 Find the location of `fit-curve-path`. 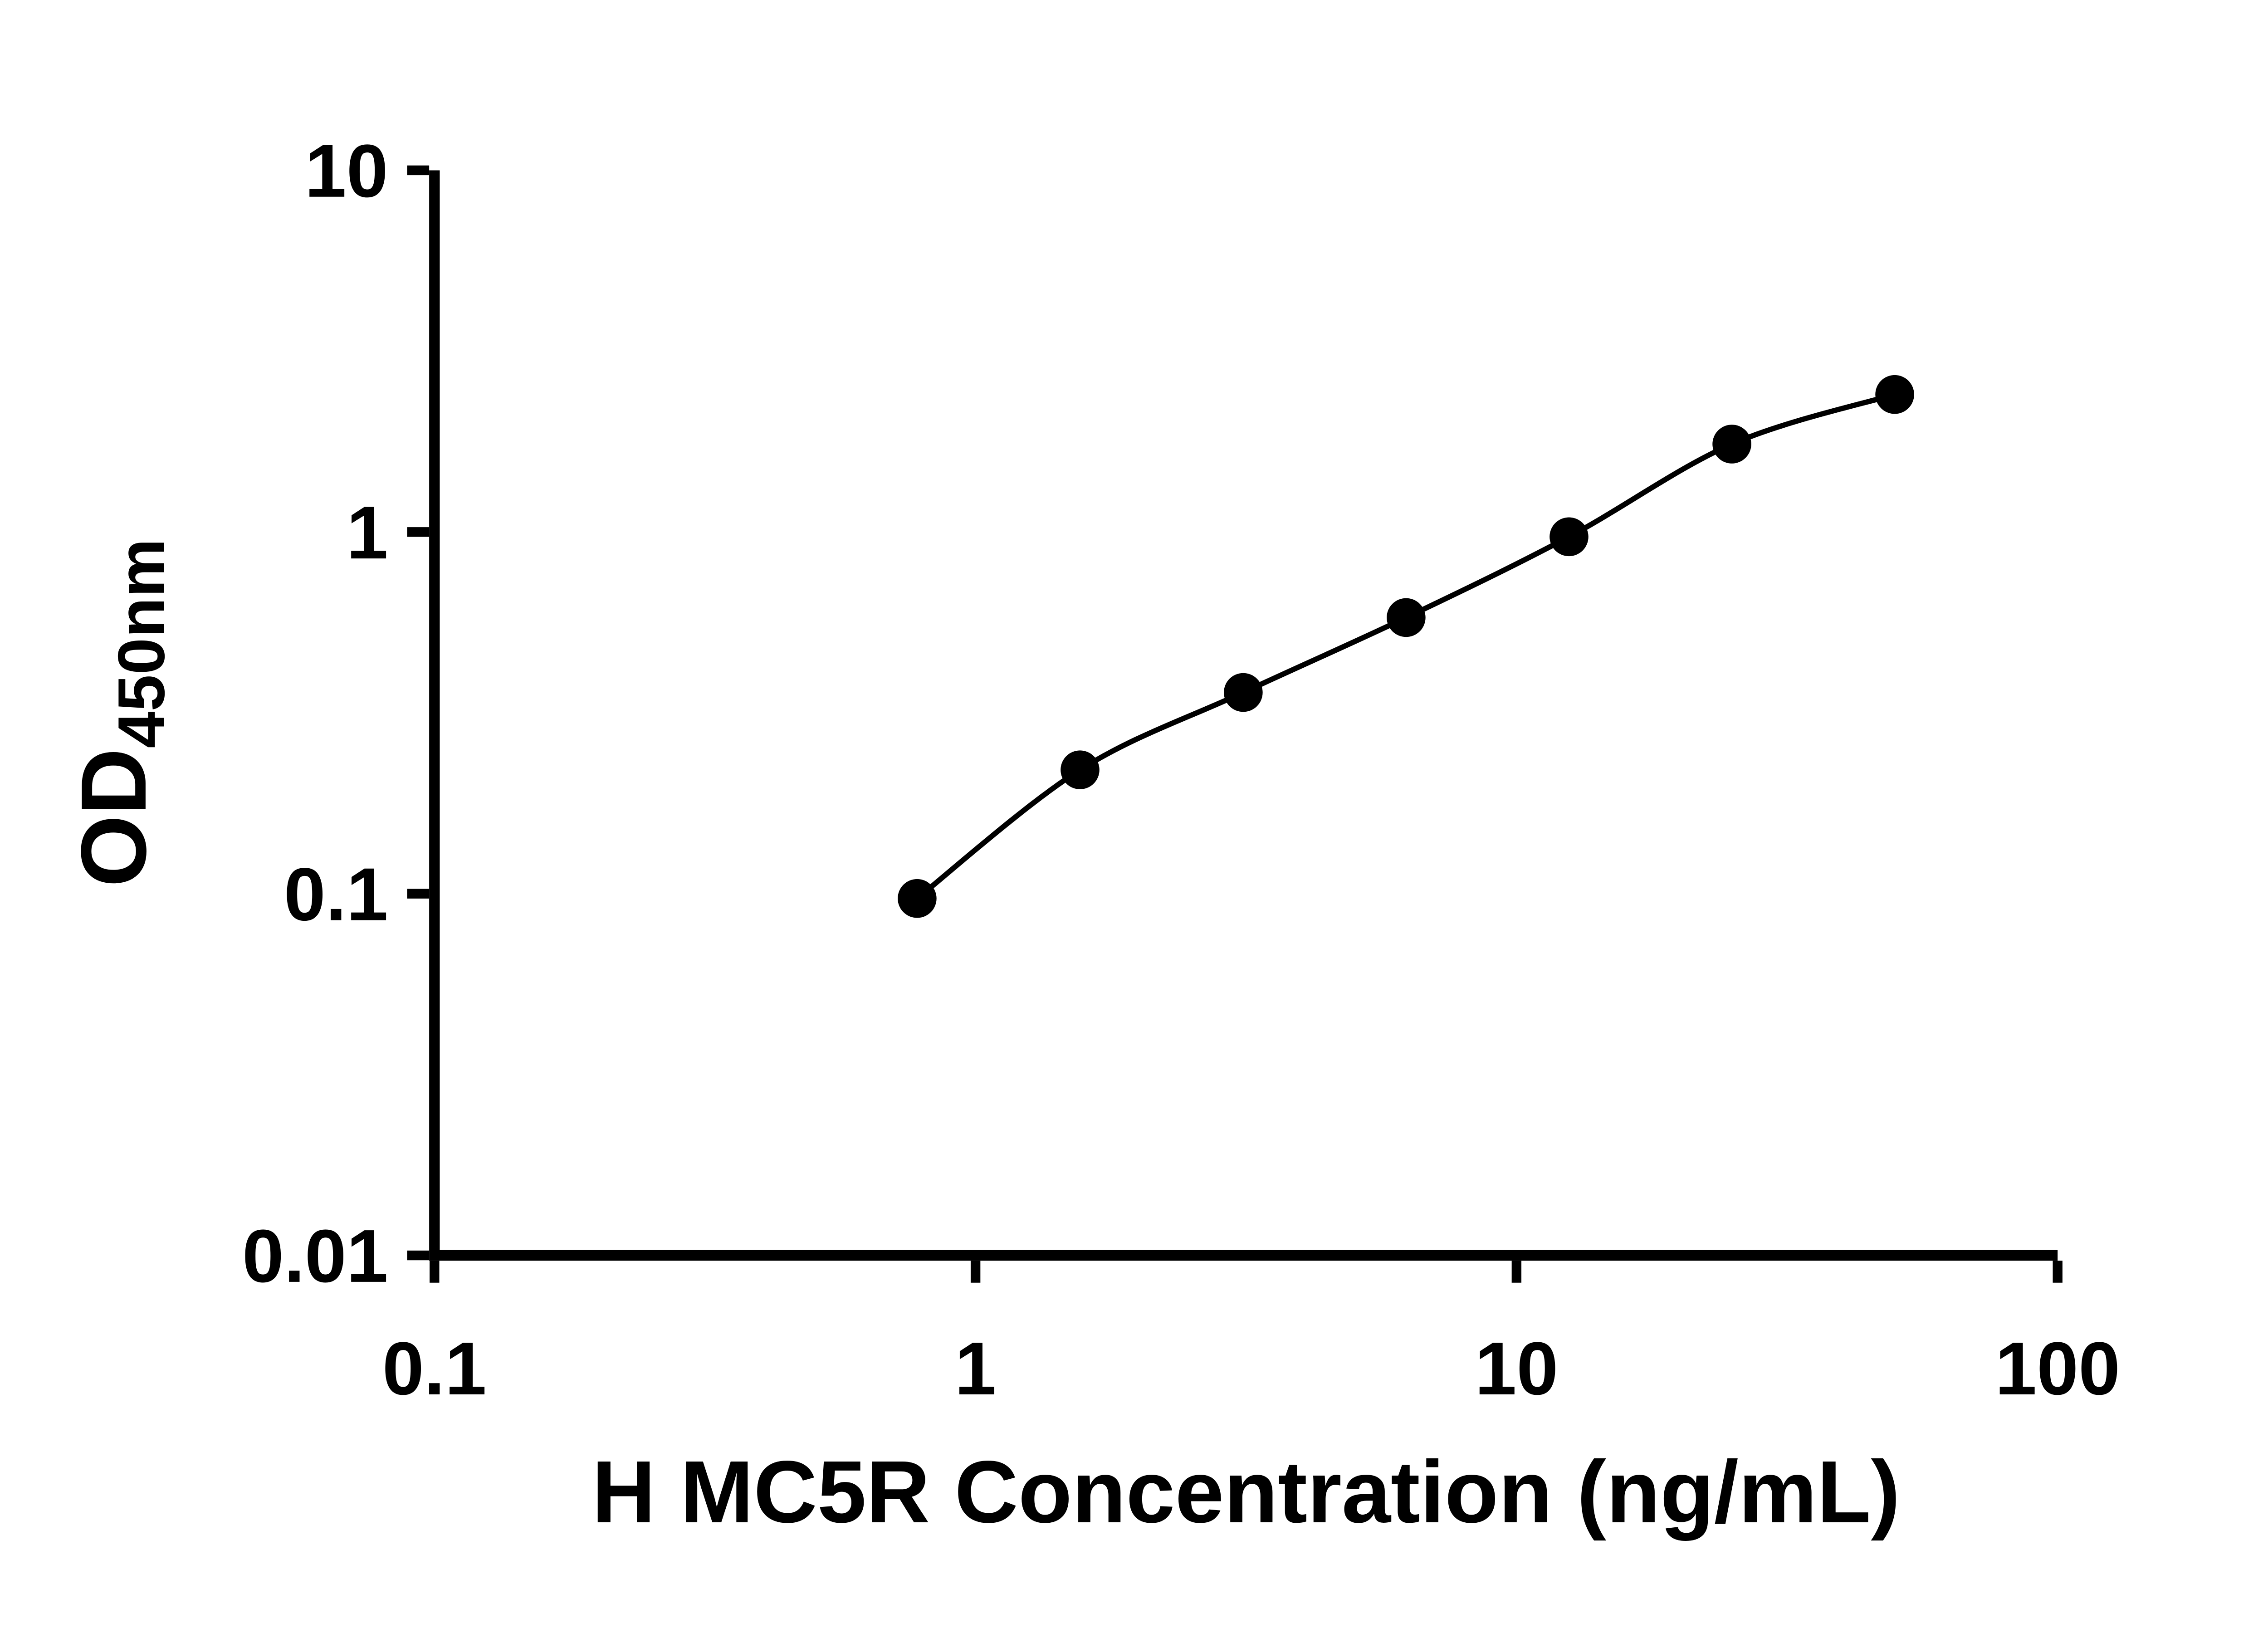

fit-curve-path is located at coordinates (1406, 646).